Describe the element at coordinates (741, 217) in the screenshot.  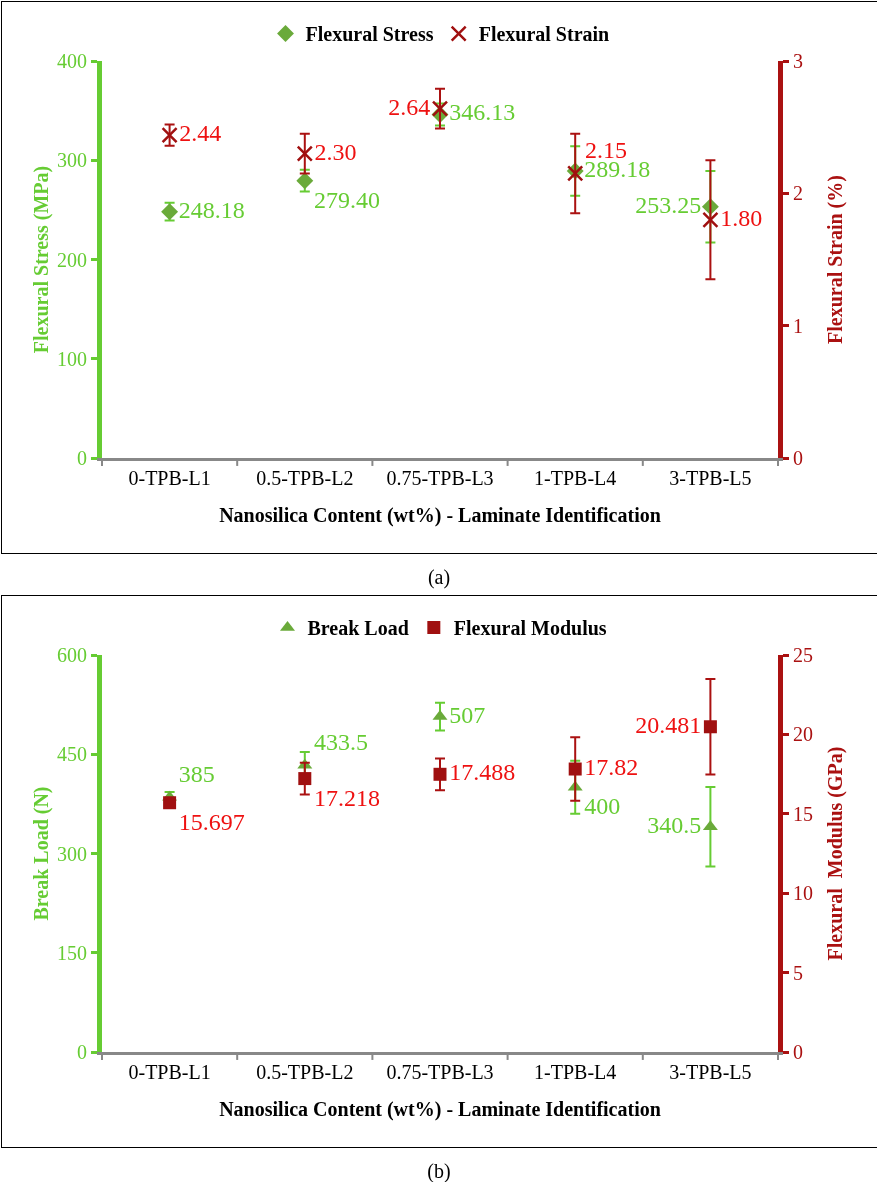
I see `data-label: 1.80` at that location.